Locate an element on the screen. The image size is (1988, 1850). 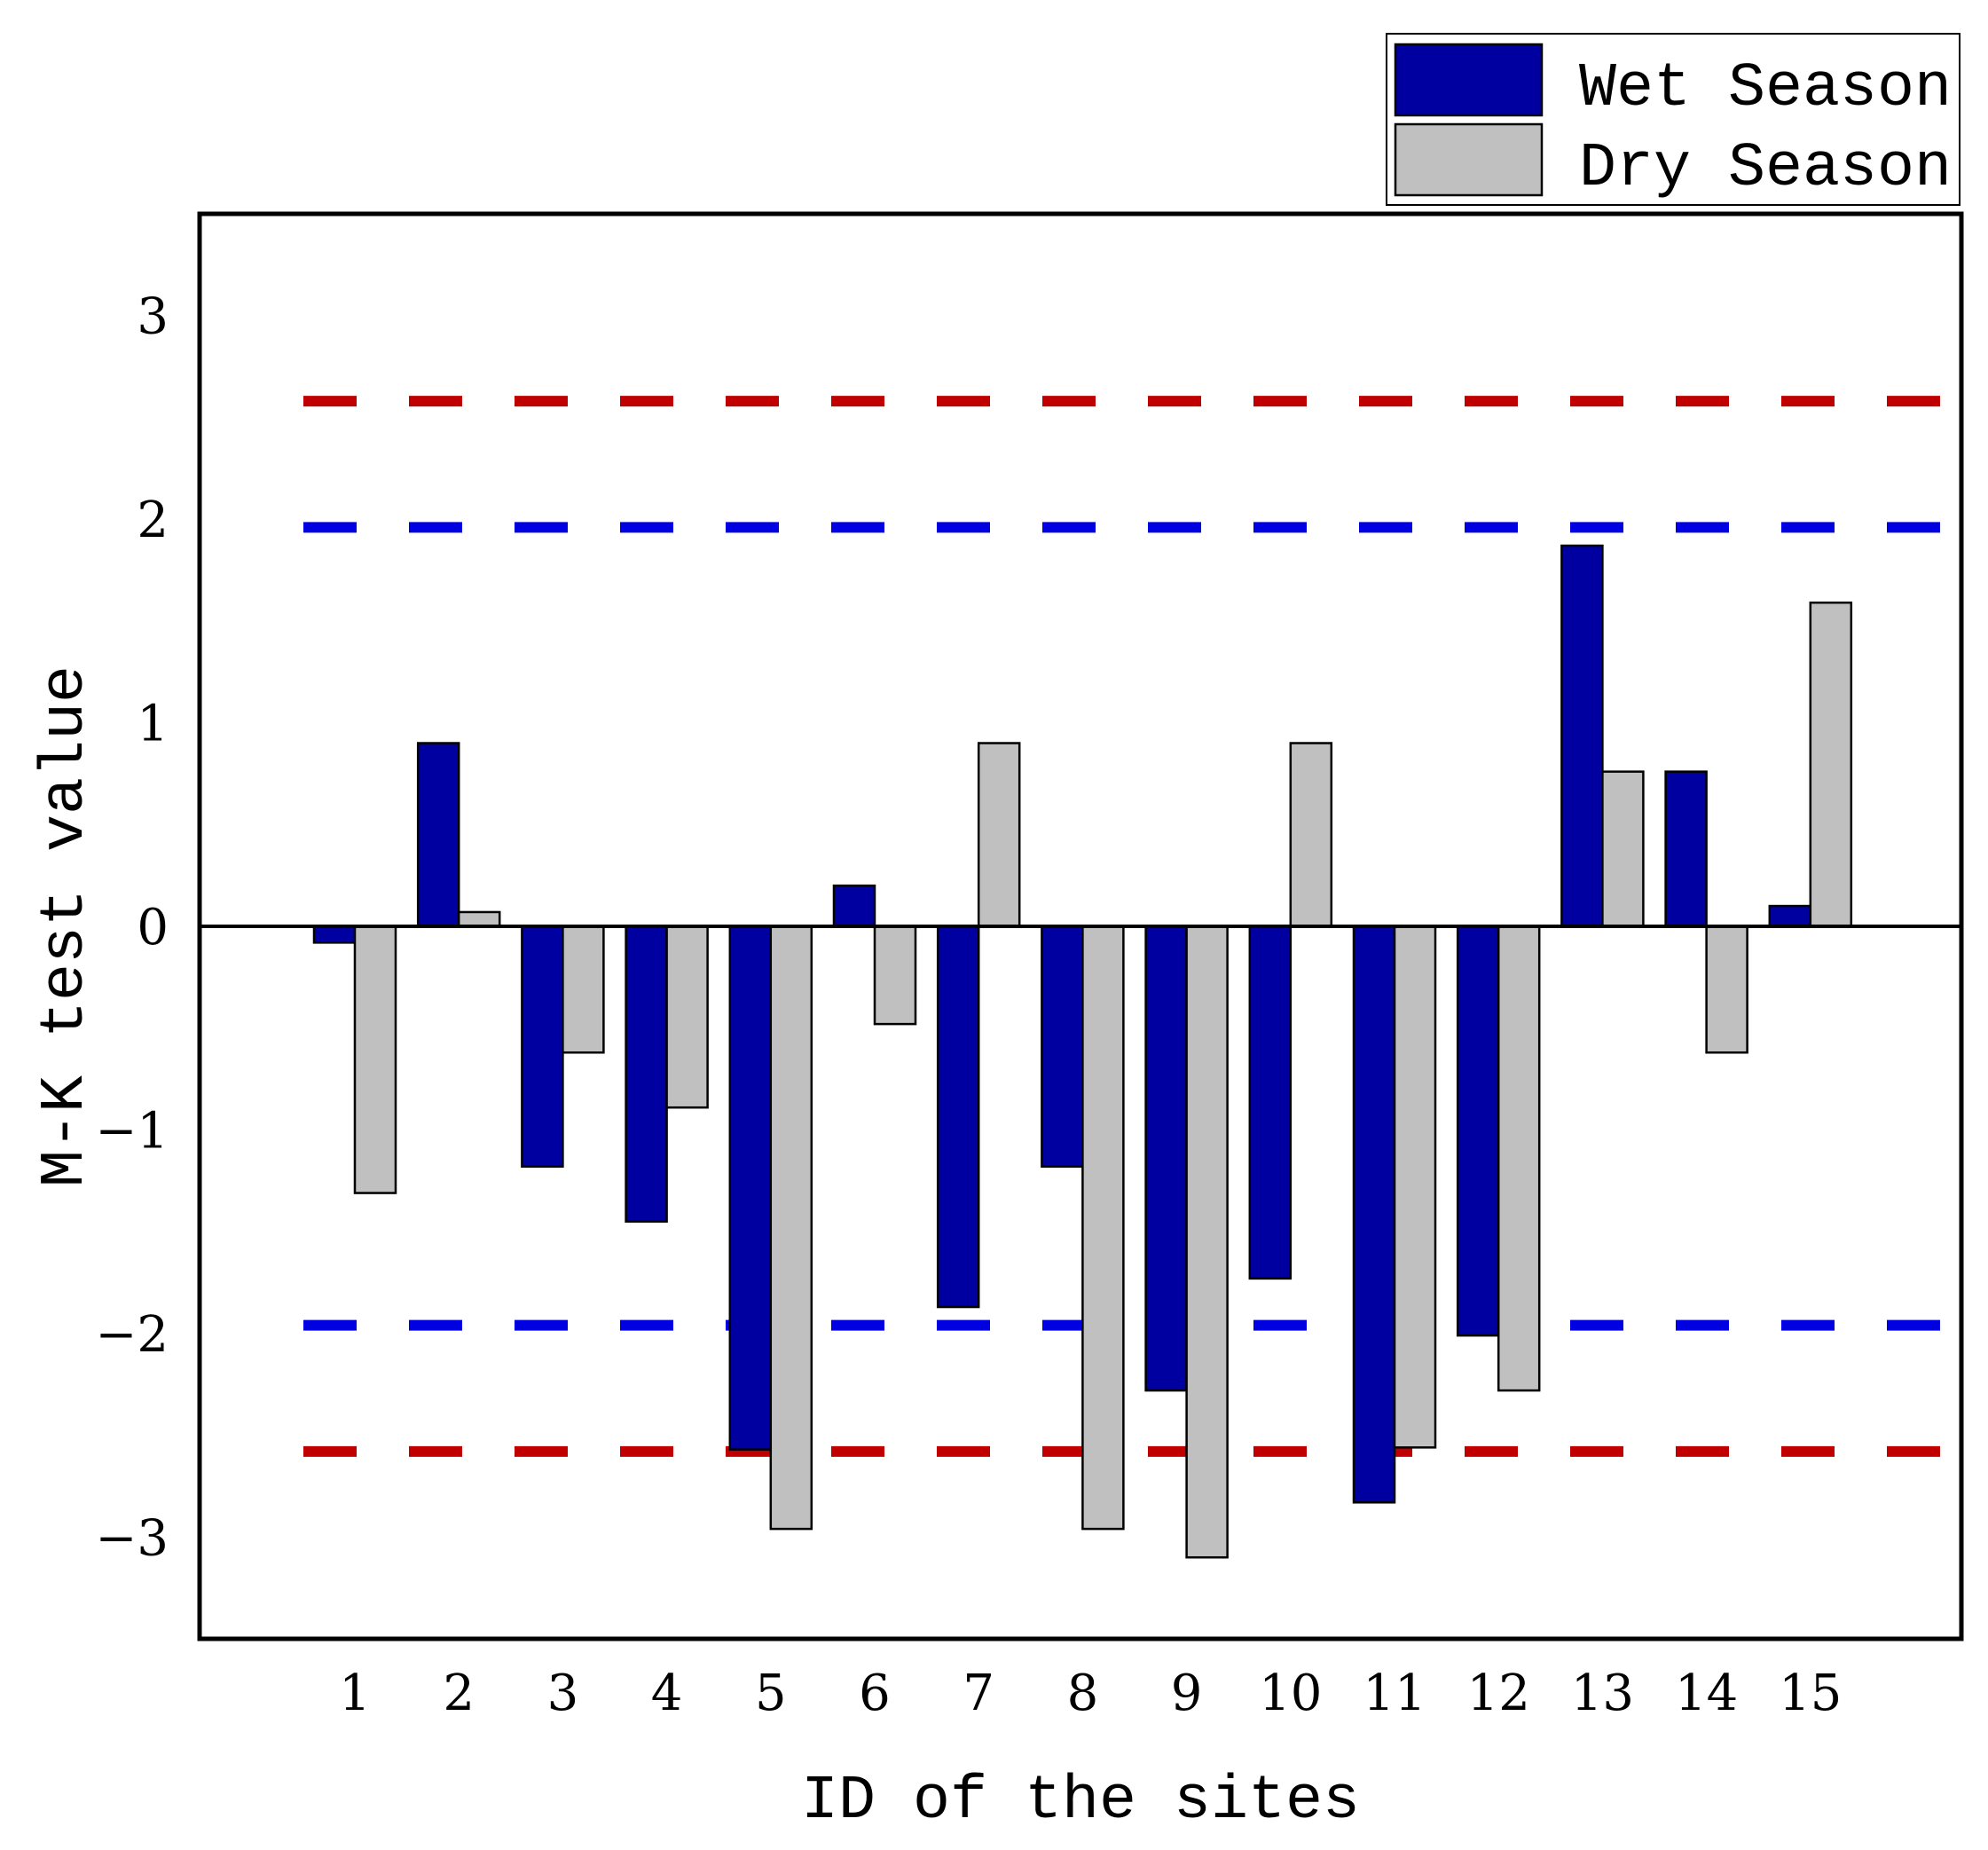
y-tick-label: −1 is located at coordinates (132, 1131).